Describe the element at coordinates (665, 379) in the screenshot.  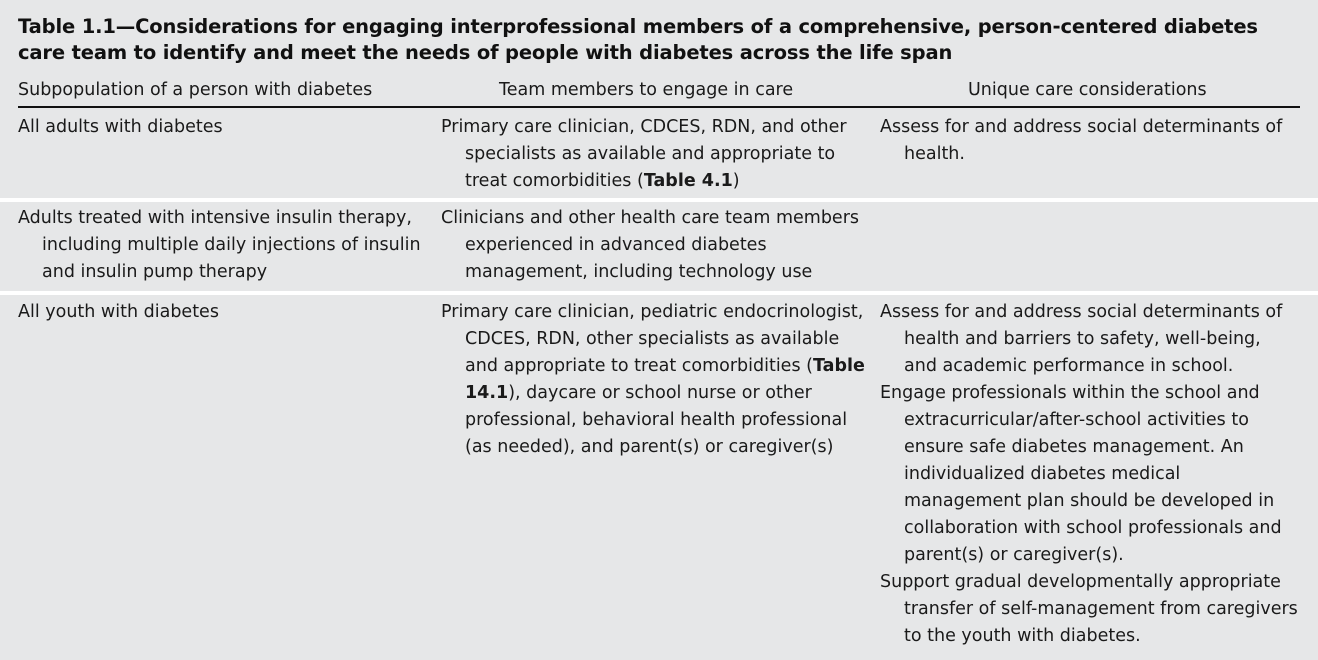
I see `table-reference: Table 14.1` at that location.